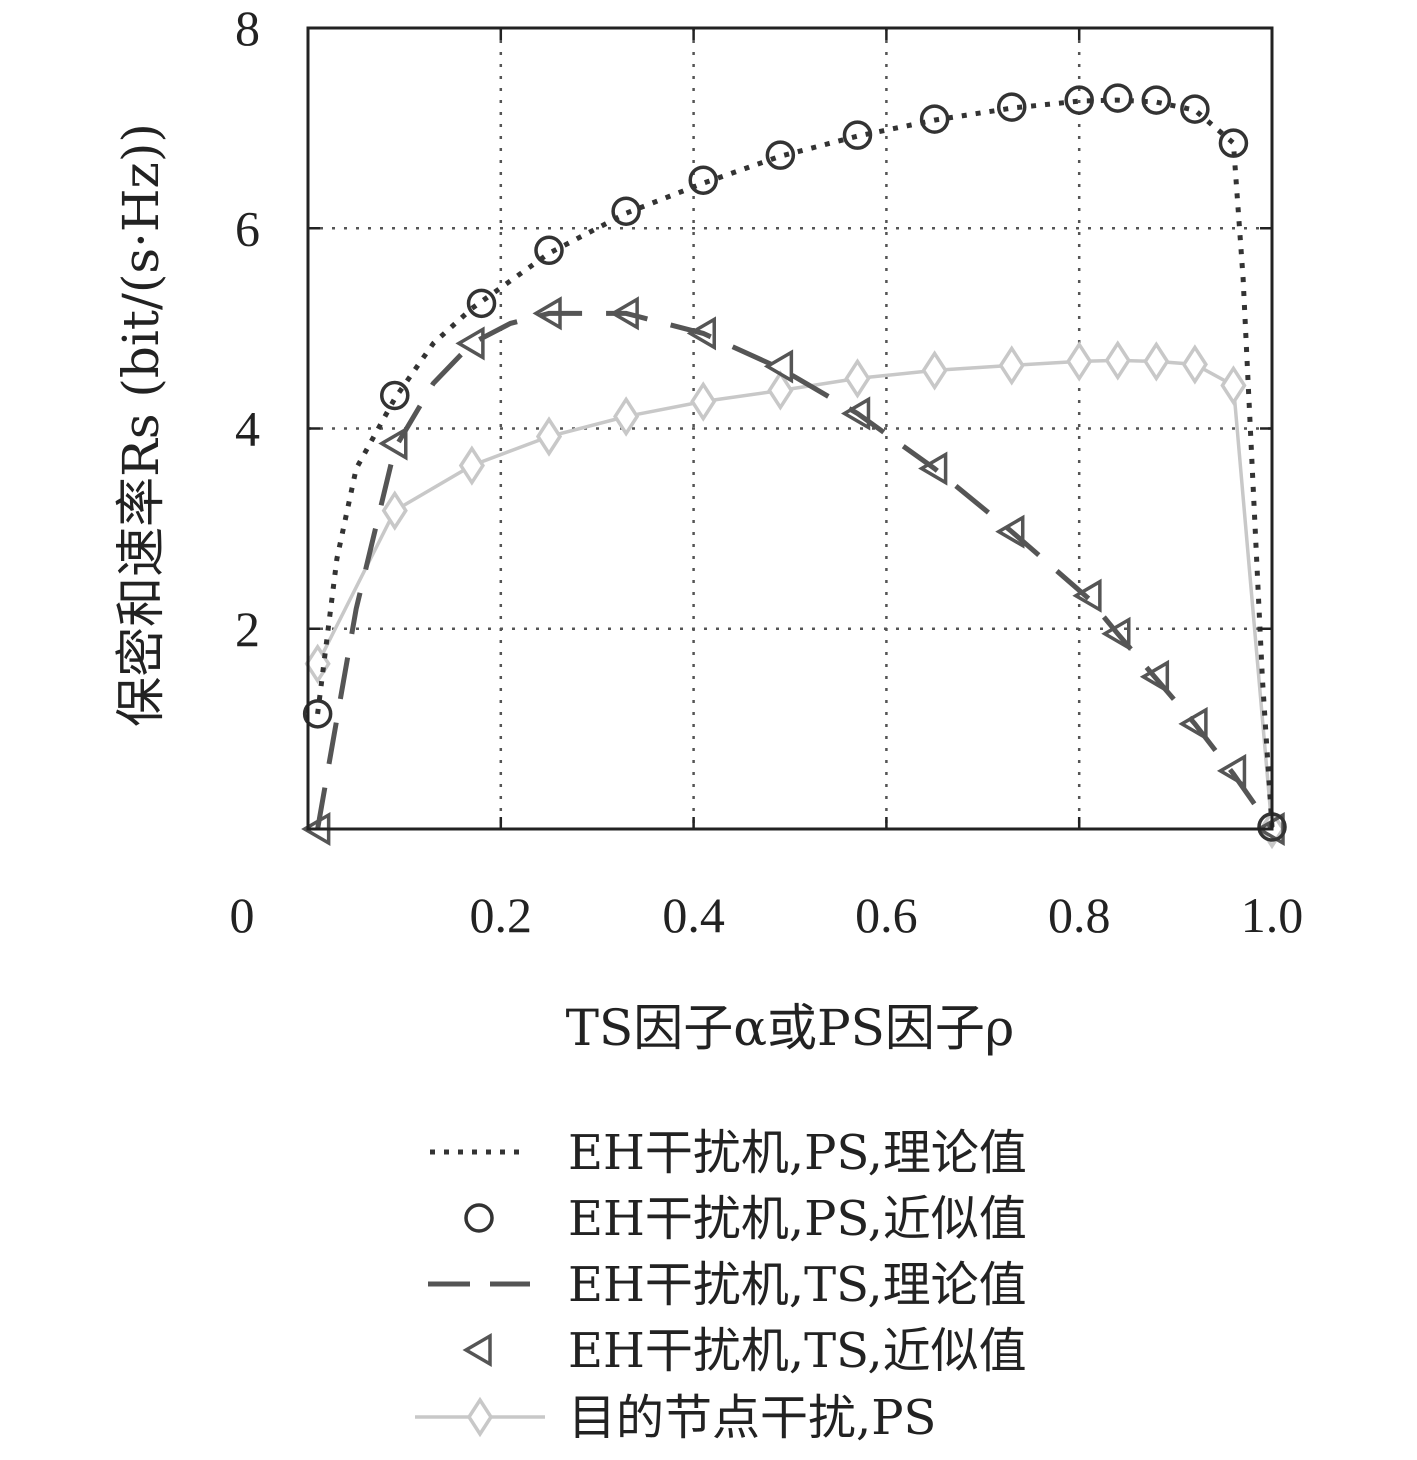  What do you see at coordinates (693, 915) in the screenshot?
I see `x-tick-label: 0.4` at bounding box center [693, 915].